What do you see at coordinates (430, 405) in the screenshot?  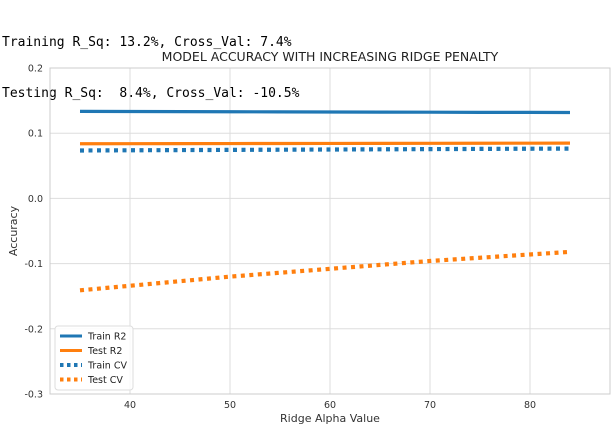 I see `x-tick-label: 70` at bounding box center [430, 405].